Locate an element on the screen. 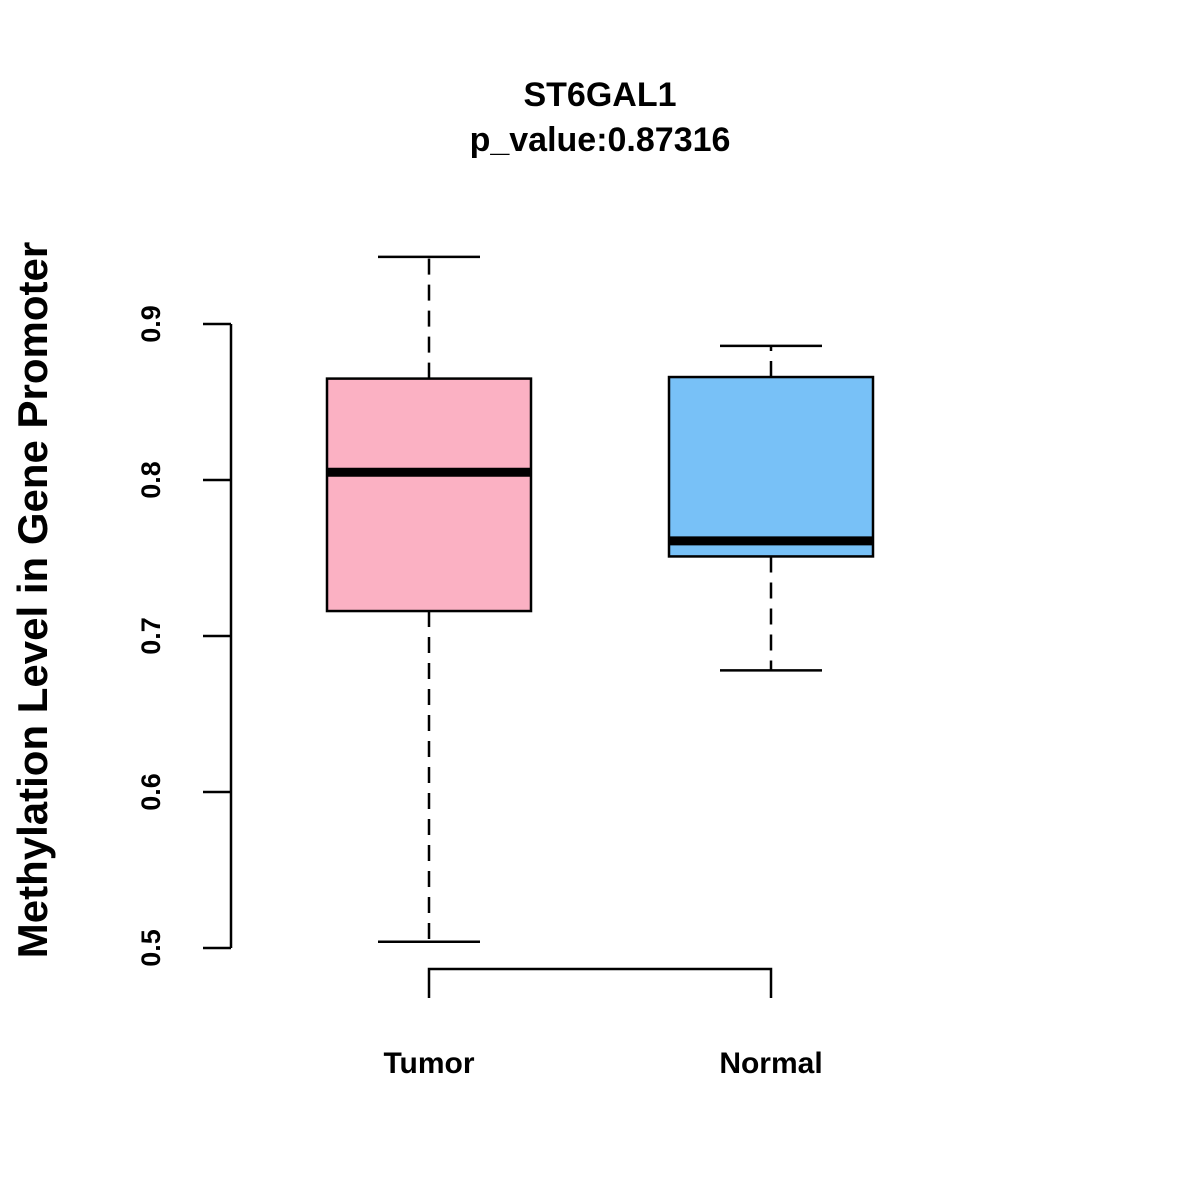 This screenshot has width=1200, height=1200. comparison-bracket is located at coordinates (600, 982).